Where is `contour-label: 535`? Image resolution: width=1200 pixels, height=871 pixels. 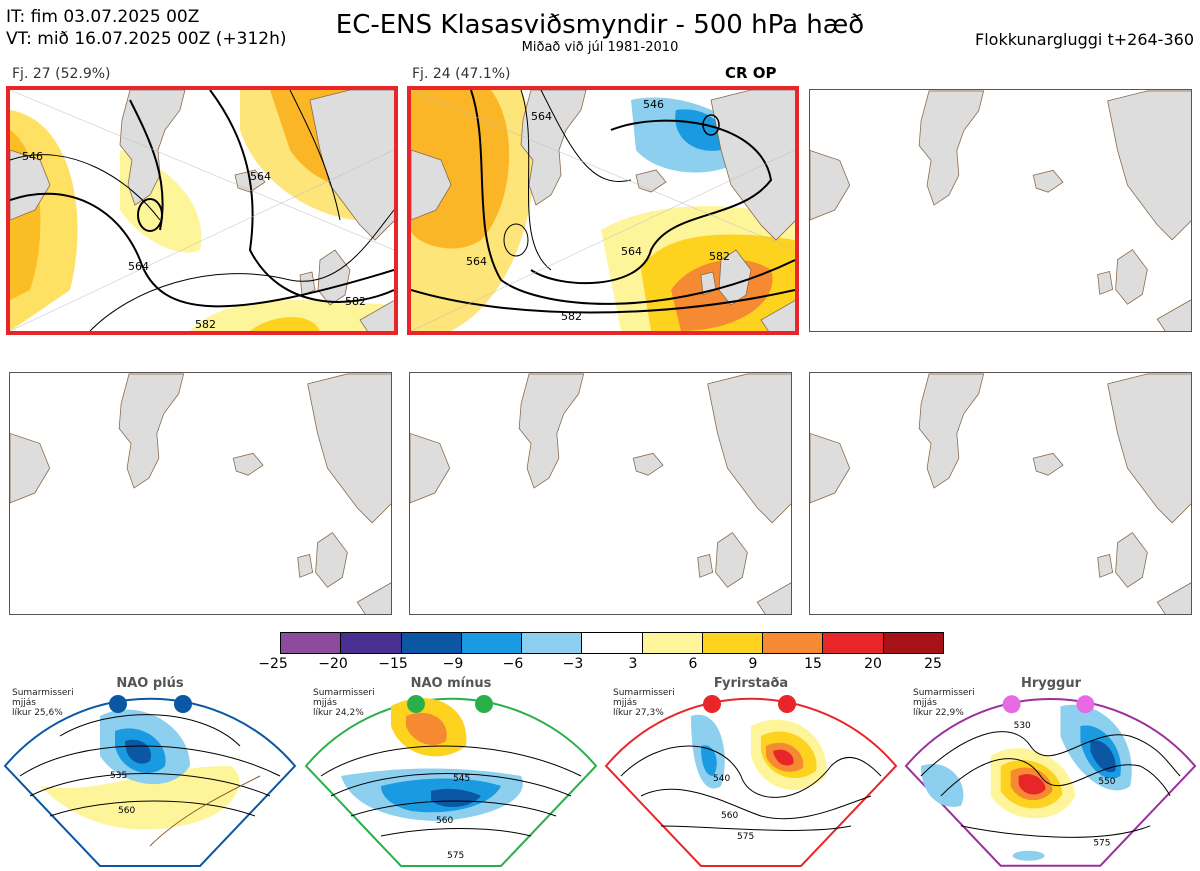
contour-label: 535 is located at coordinates (118, 776).